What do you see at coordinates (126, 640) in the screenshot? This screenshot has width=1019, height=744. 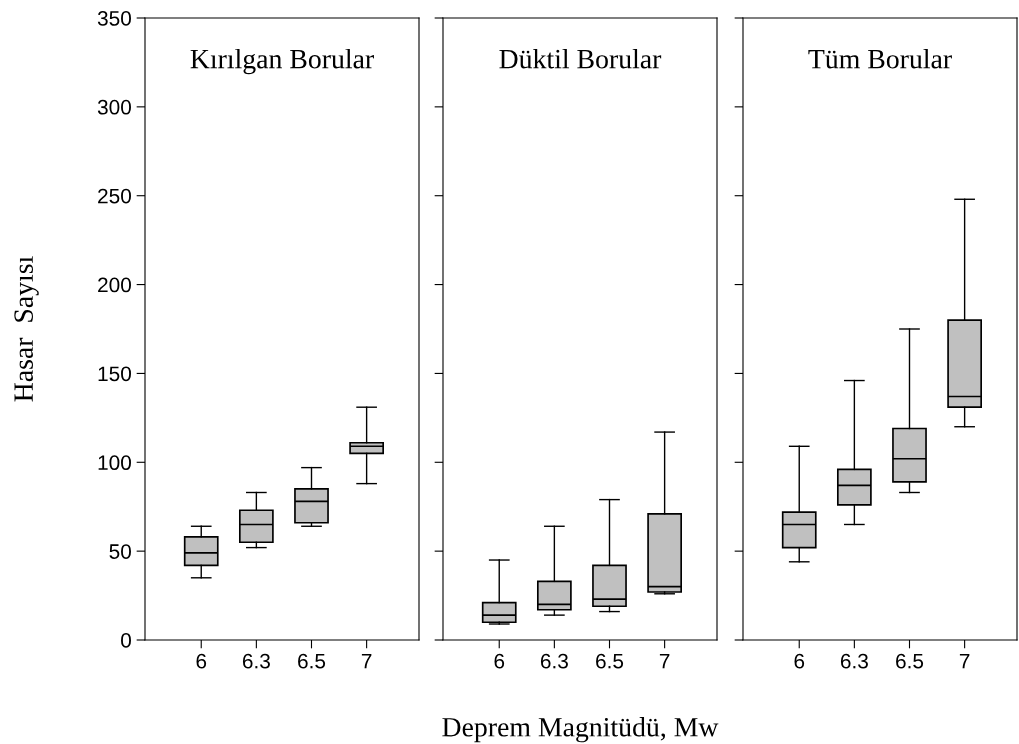 I see `y-tick-label: 0` at bounding box center [126, 640].